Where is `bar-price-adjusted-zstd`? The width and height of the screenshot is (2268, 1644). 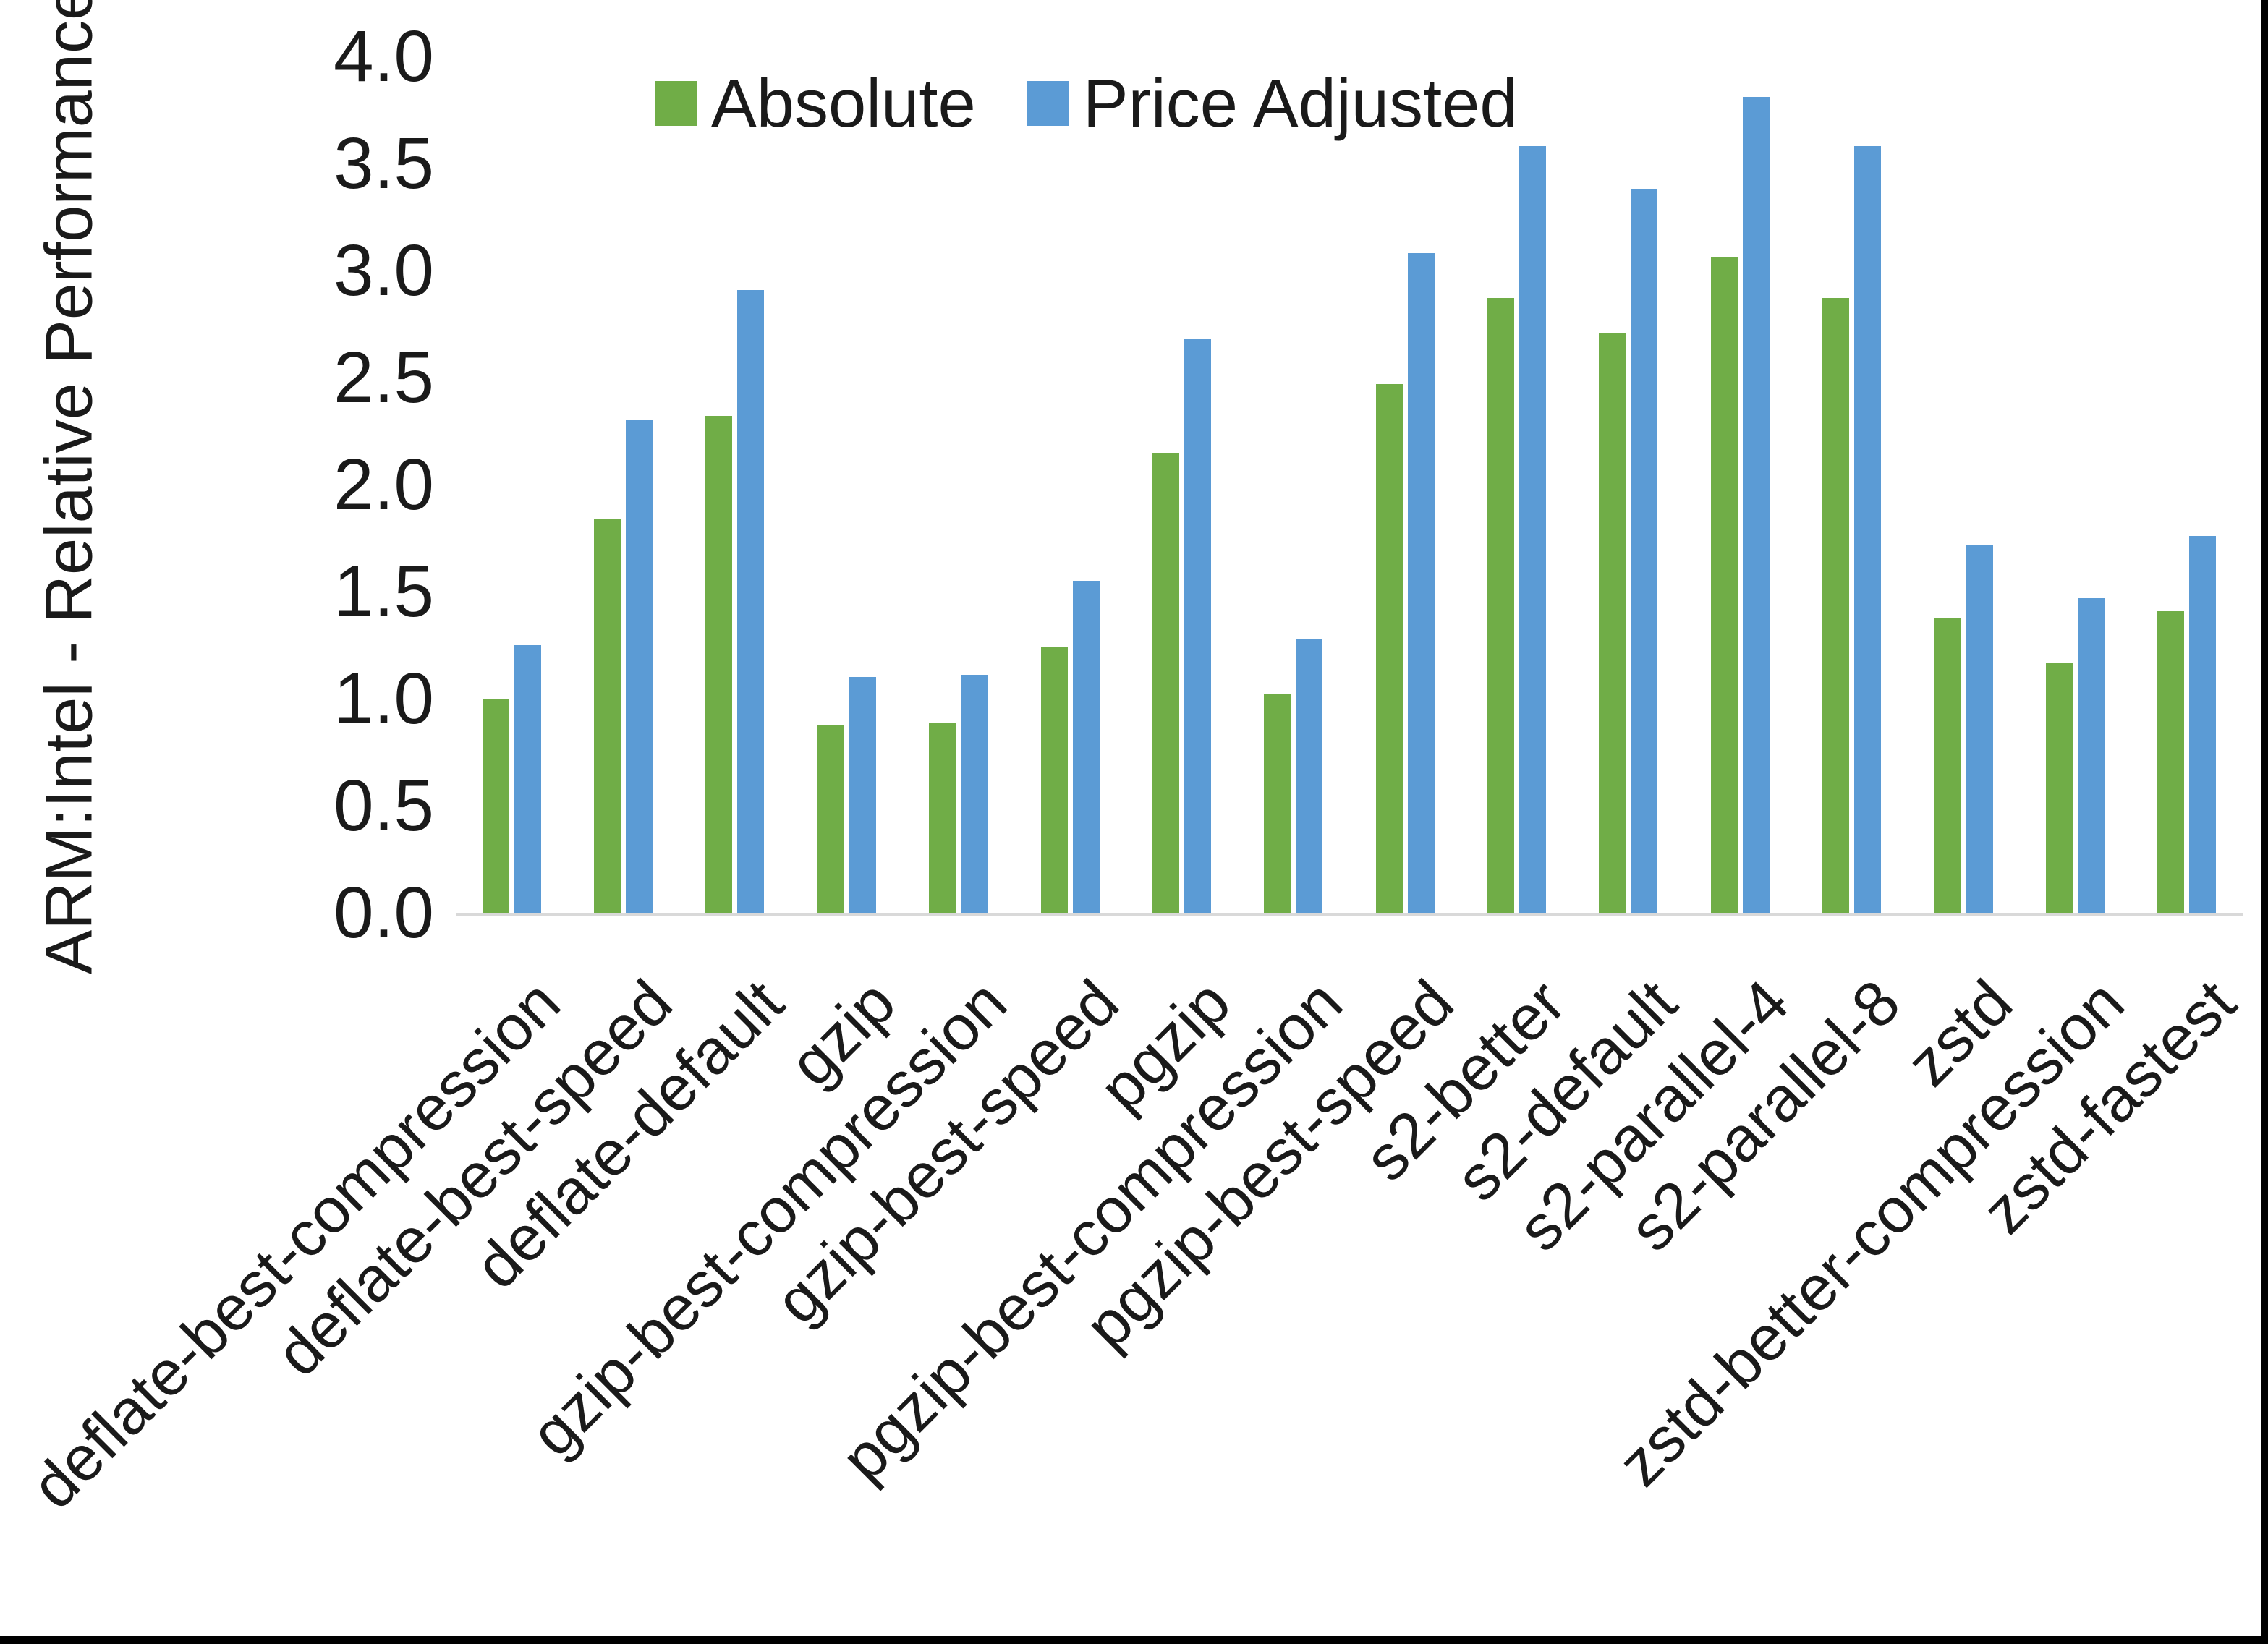 bar-price-adjusted-zstd is located at coordinates (1979, 729).